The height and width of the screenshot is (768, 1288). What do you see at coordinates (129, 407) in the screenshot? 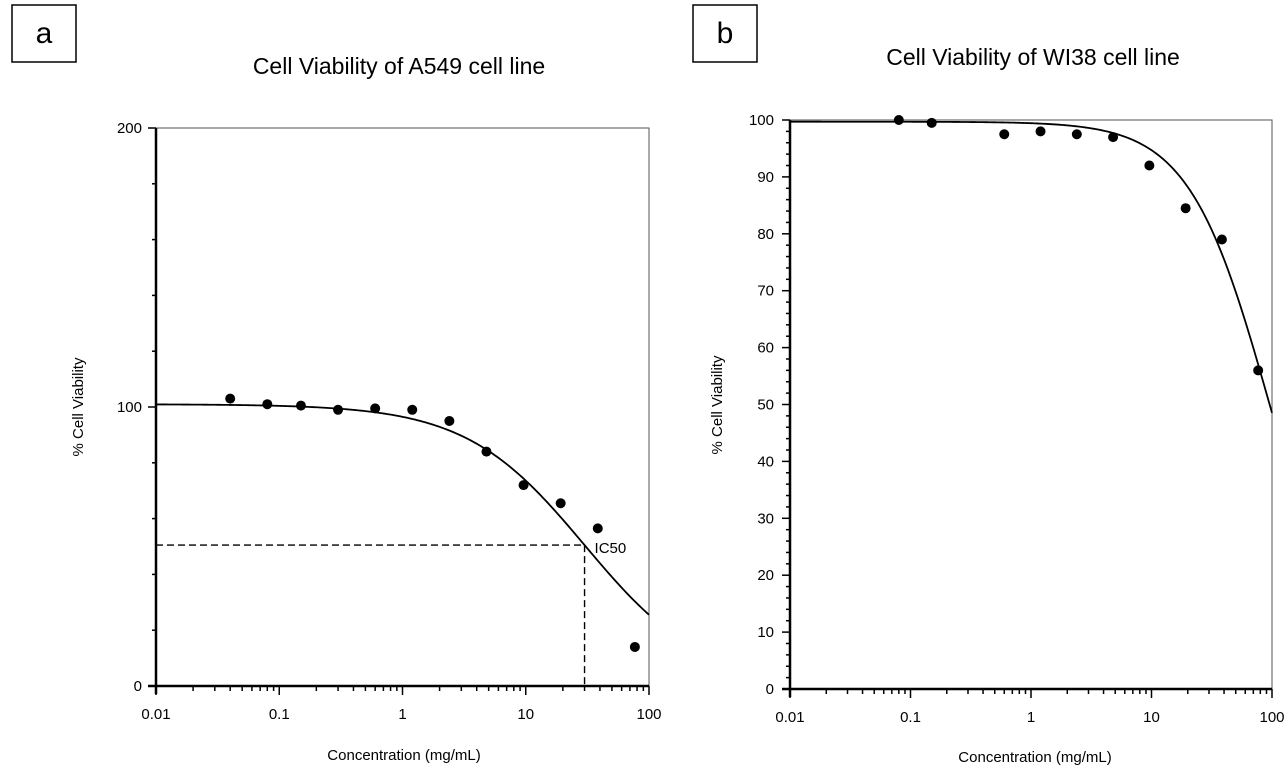
I see `chart-a-y-tick-label: 100` at bounding box center [129, 407].